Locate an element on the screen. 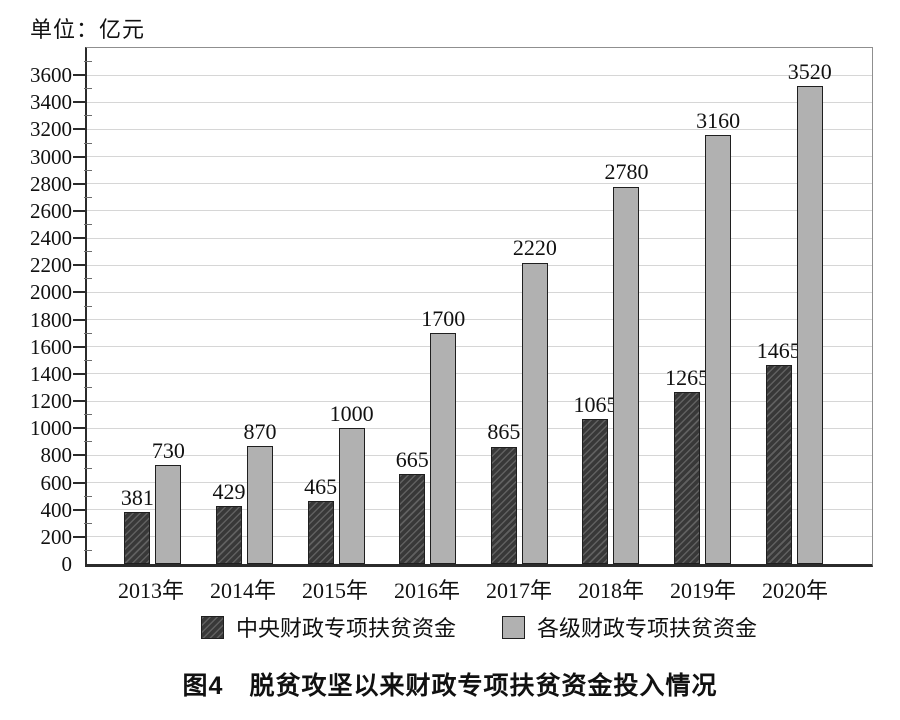  y-axis-tick-label: 2400 is located at coordinates (51, 238).